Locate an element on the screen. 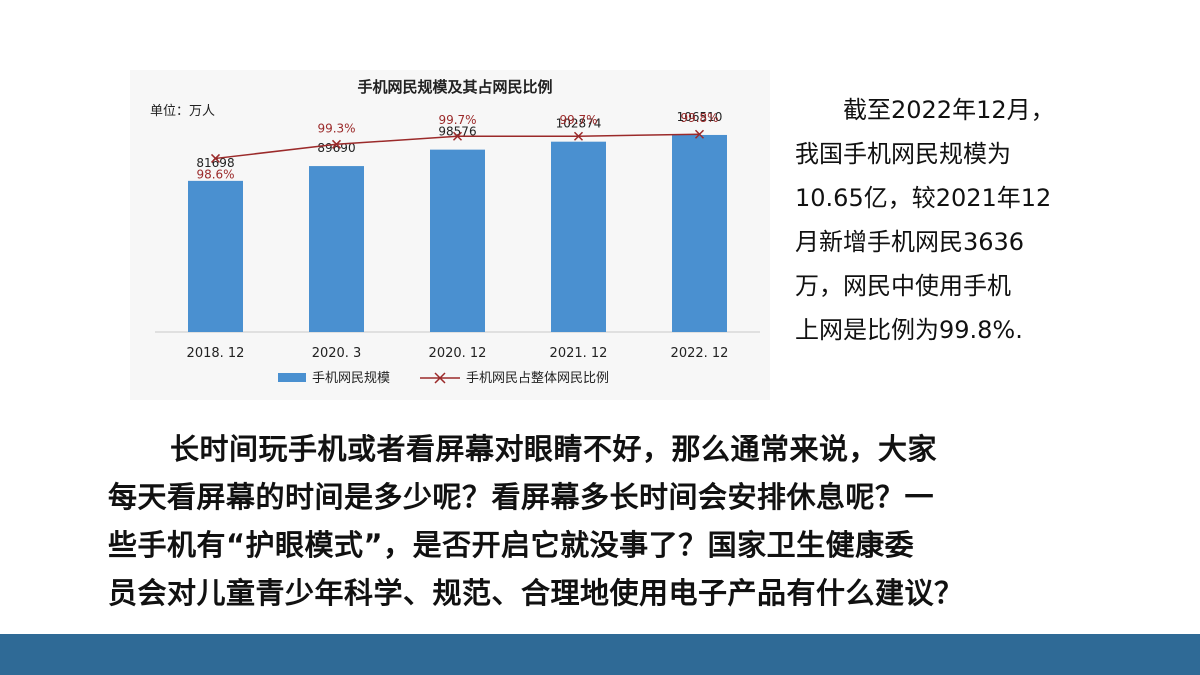 The image size is (1200, 675). legend: 手机网民规模 手机网民占整体网民比例 is located at coordinates (443, 378).